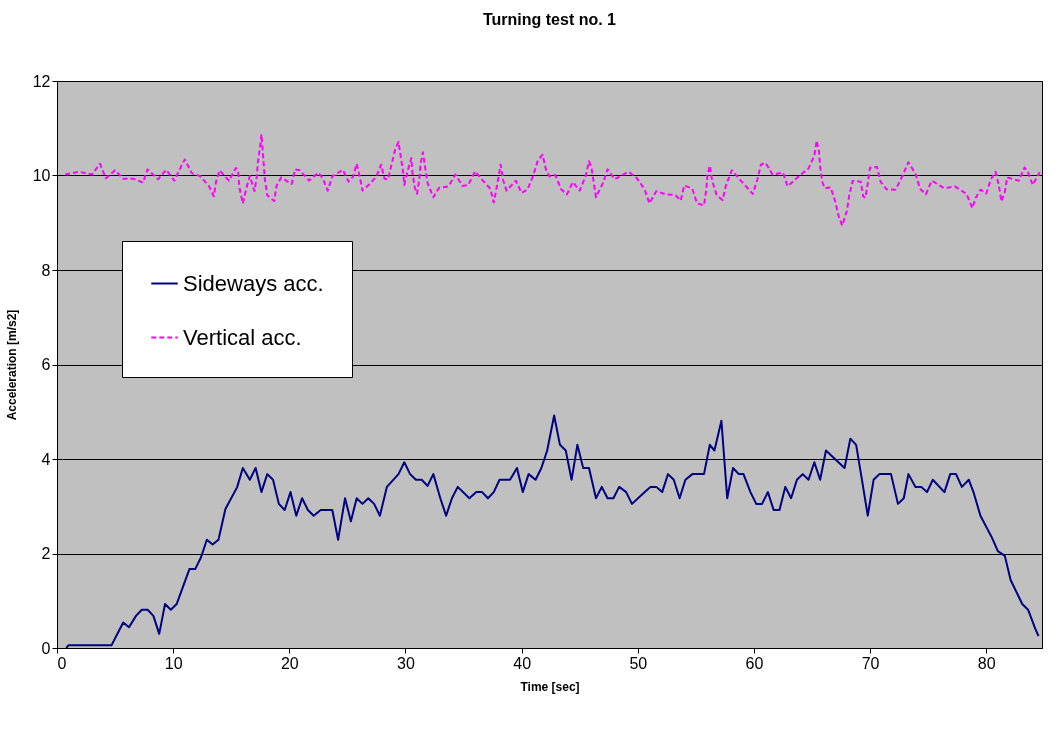 The height and width of the screenshot is (733, 1062). I want to click on y-tick-label: 0, so click(46, 648).